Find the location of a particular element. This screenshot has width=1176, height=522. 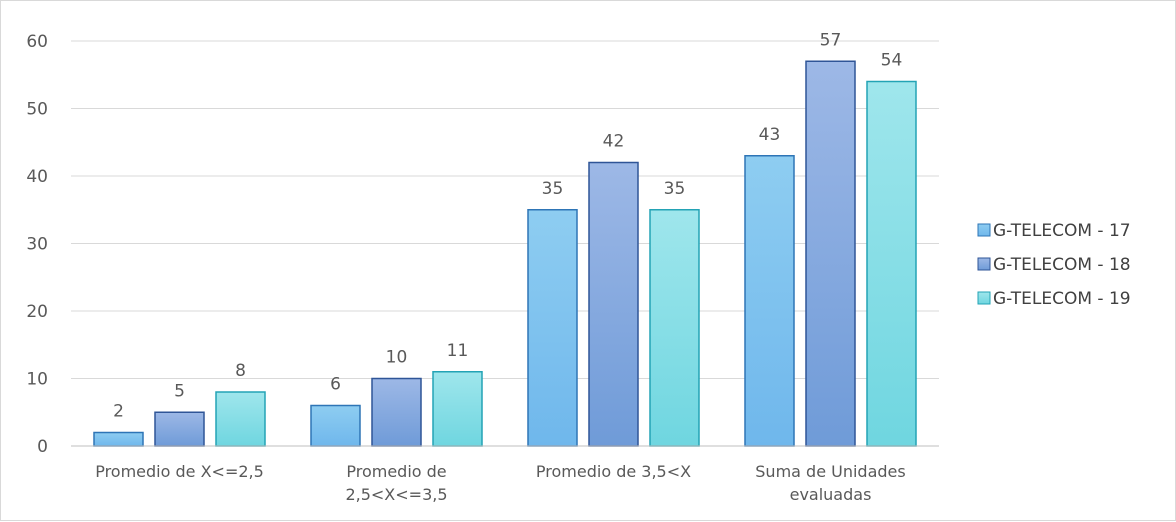

data-label: 57 is located at coordinates (831, 40).